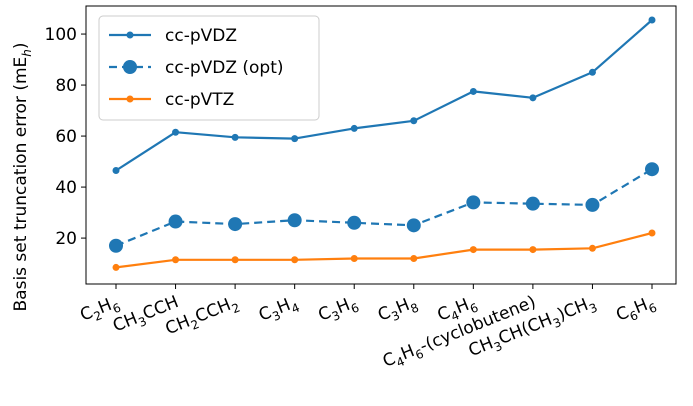 Image resolution: width=693 pixels, height=406 pixels. I want to click on x-tick-label-part: )CH, so click(573, 310).